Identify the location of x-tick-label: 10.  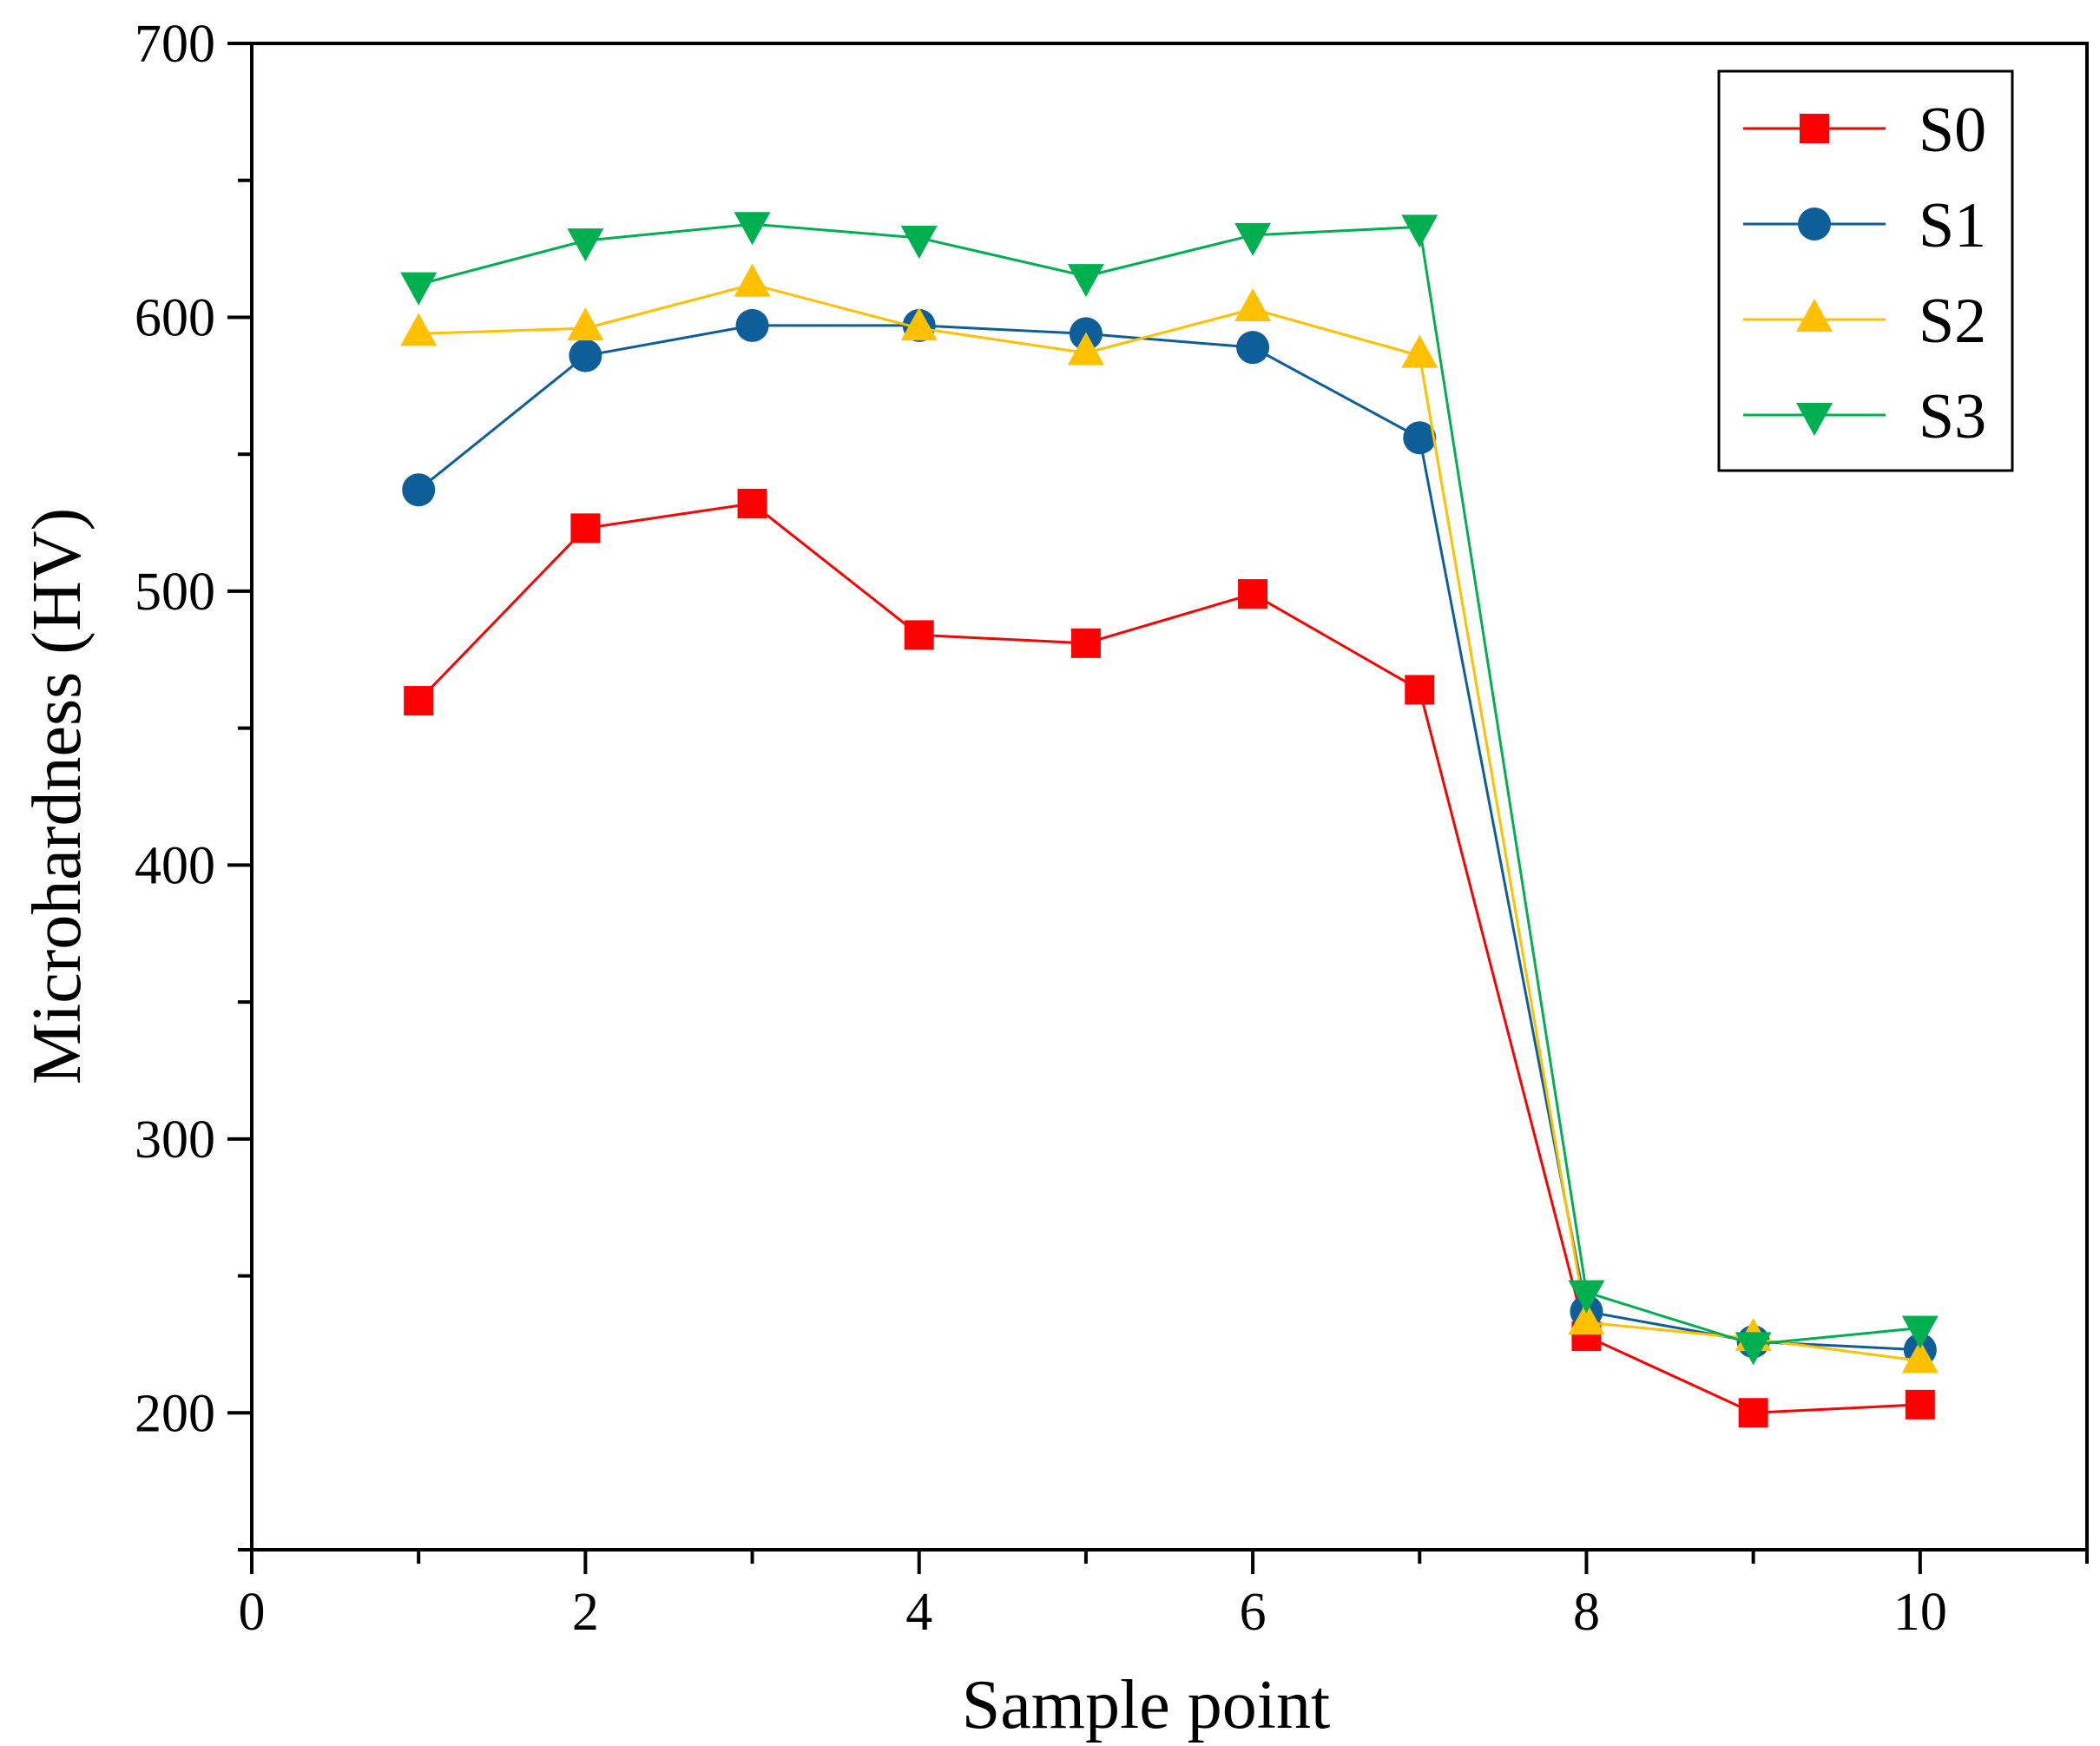
(1920, 1612).